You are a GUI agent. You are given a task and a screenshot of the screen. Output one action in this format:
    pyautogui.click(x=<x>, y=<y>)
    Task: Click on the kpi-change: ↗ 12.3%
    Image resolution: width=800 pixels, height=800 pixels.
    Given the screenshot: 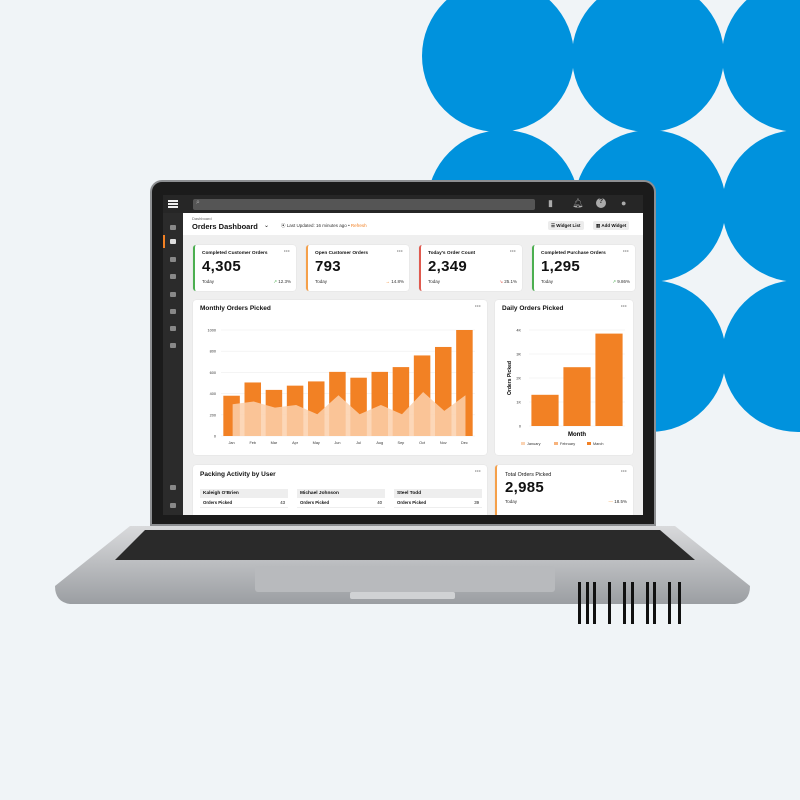 What is the action you would take?
    pyautogui.click(x=282, y=281)
    